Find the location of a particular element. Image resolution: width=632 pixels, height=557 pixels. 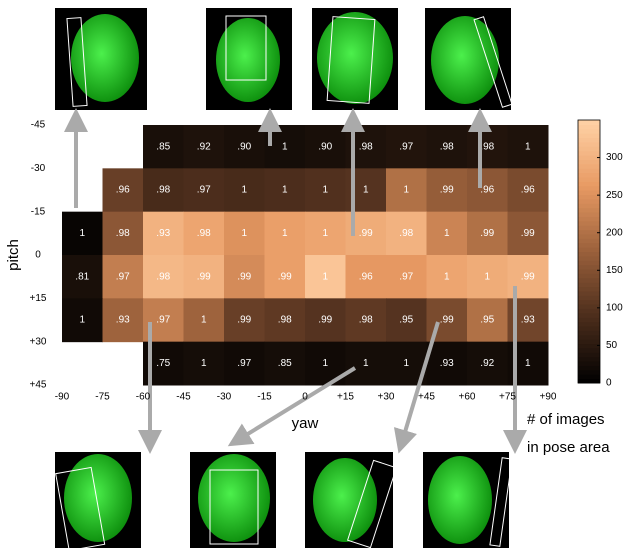

x-tick-label: -15 is located at coordinates (264, 397).